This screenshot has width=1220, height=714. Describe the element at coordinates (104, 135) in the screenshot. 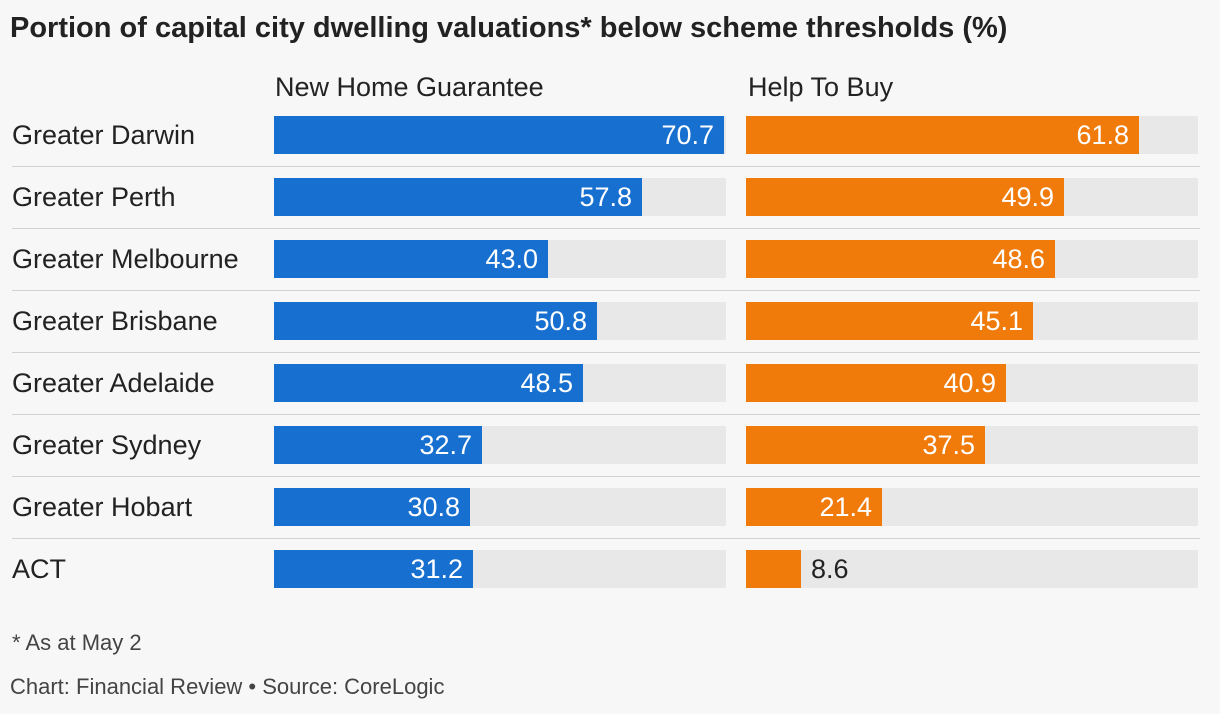

I see `category-label-greater-darwin: Greater Darwin` at that location.